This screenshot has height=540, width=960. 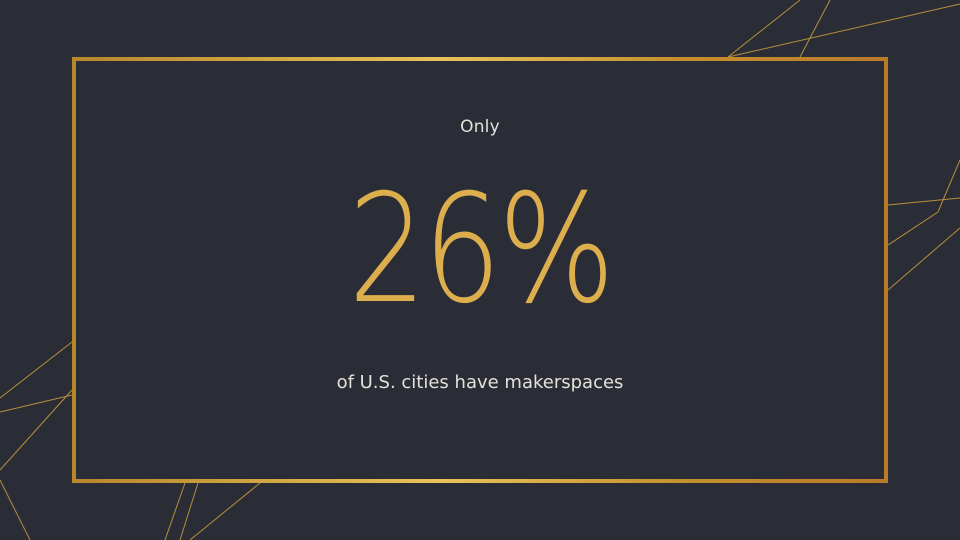 I want to click on big-statistic: 26%, so click(x=481, y=250).